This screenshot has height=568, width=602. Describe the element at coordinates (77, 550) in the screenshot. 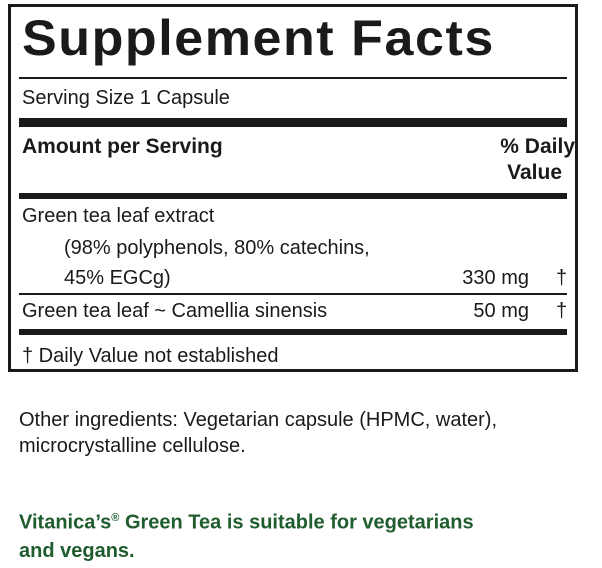

I see `claim-line2: and vegans.` at that location.